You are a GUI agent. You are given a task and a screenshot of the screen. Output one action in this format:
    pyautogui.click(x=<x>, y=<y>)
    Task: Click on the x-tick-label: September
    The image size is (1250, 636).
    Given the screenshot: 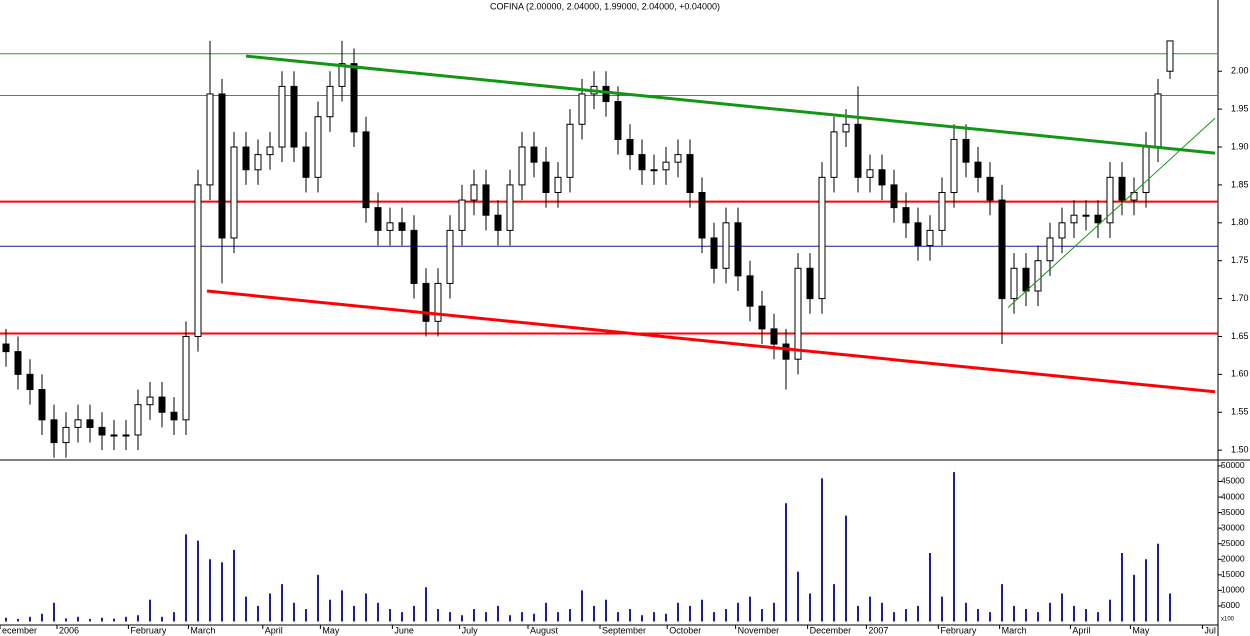 What is the action you would take?
    pyautogui.click(x=624, y=630)
    